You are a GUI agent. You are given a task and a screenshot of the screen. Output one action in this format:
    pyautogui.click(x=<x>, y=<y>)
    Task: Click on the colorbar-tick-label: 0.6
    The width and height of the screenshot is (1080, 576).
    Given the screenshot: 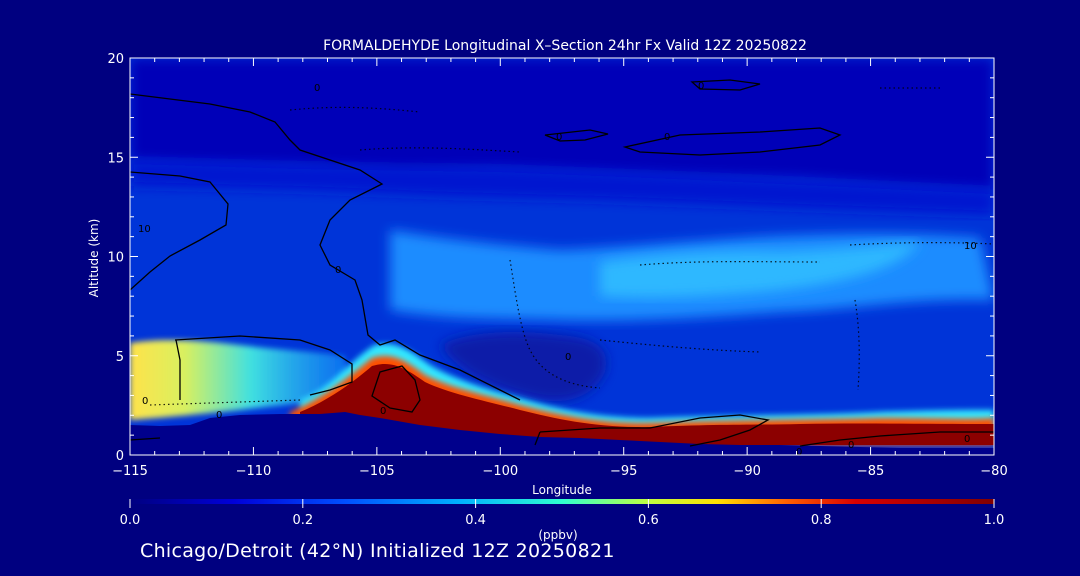 What is the action you would take?
    pyautogui.click(x=648, y=520)
    